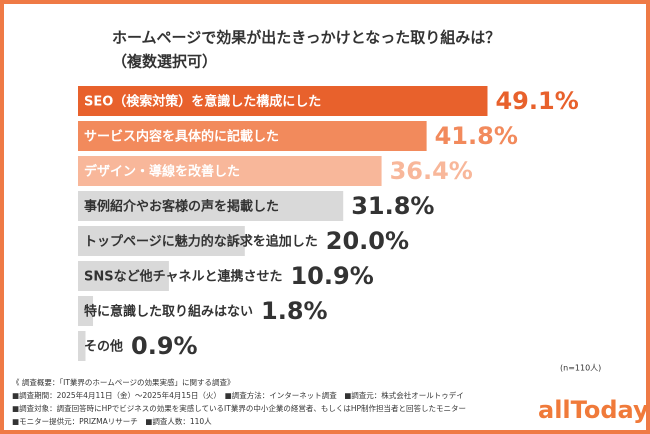  What do you see at coordinates (103, 347) in the screenshot?
I see `category-label: その他` at bounding box center [103, 347].